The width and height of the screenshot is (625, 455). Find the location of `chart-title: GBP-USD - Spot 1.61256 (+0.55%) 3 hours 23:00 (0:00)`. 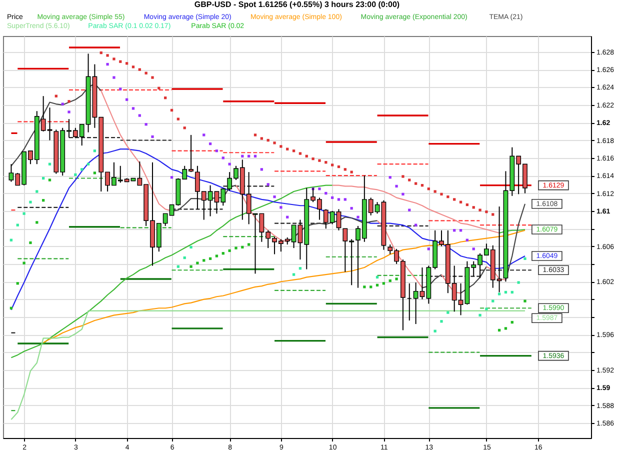

chart-title: GBP-USD - Spot 1.61256 (+0.55%) 3 hours 23:00 (0:00) is located at coordinates (297, 4).